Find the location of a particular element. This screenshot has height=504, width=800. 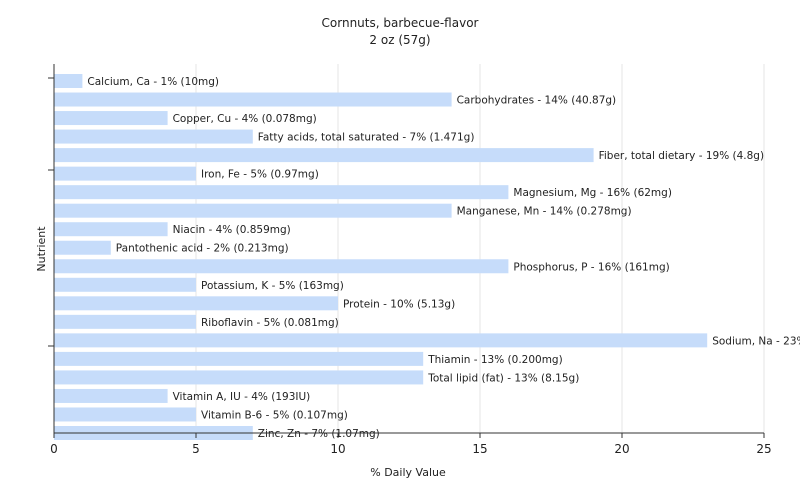

x-tick-label-5: 25 is located at coordinates (763, 449).